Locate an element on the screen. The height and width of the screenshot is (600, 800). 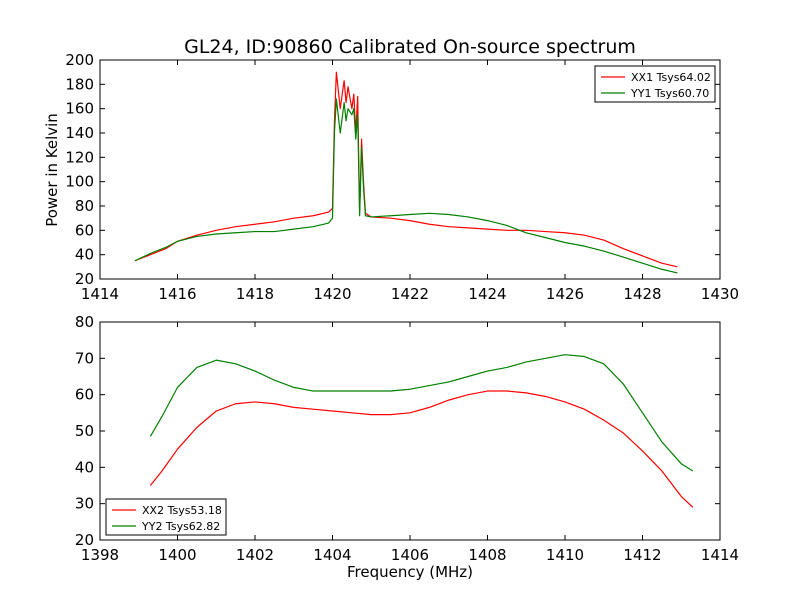
y-tick-label: 160 is located at coordinates (79, 109).